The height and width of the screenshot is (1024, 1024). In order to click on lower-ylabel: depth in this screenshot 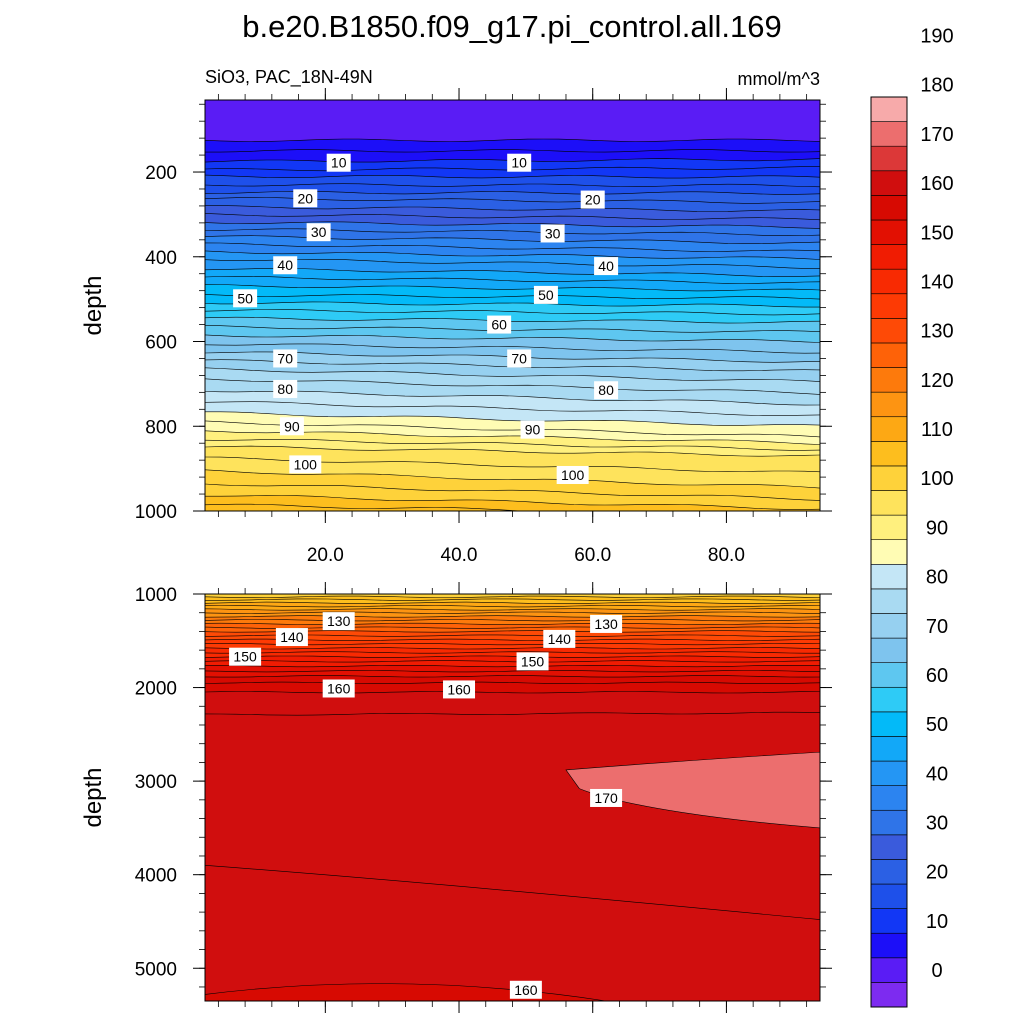, I will do `click(93, 797)`.